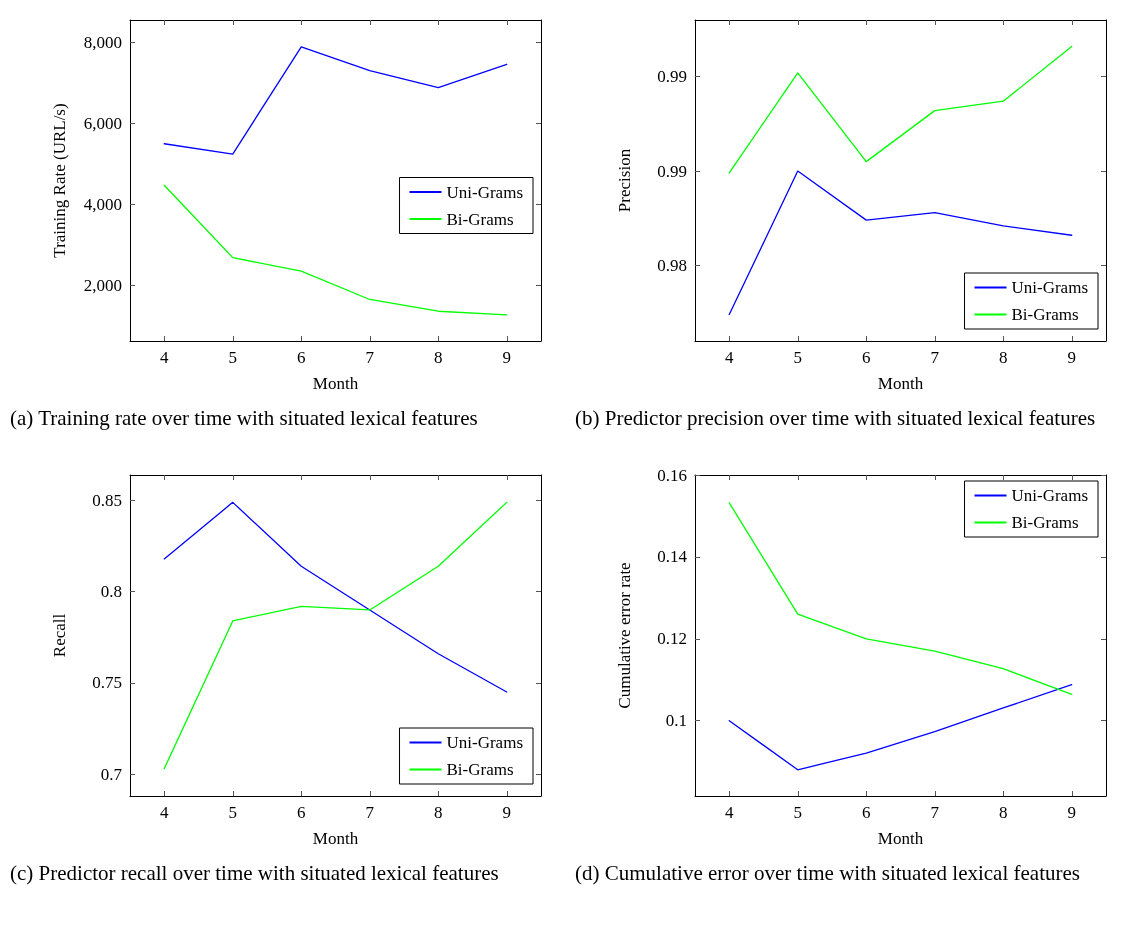  What do you see at coordinates (102, 42) in the screenshot?
I see `y-tick-label: 8,000` at bounding box center [102, 42].